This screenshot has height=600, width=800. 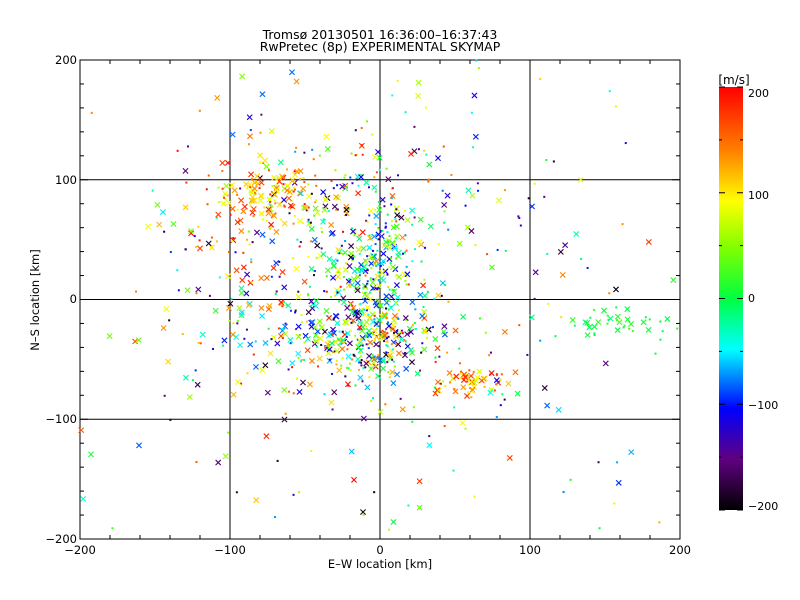 What do you see at coordinates (80, 550) in the screenshot?
I see `x-tick-label: −200` at bounding box center [80, 550].